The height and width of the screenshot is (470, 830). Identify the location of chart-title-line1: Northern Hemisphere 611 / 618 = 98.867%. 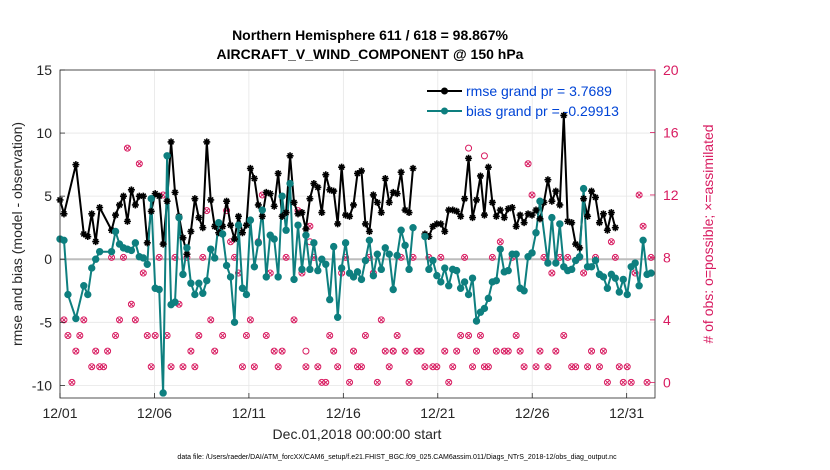
(370, 35).